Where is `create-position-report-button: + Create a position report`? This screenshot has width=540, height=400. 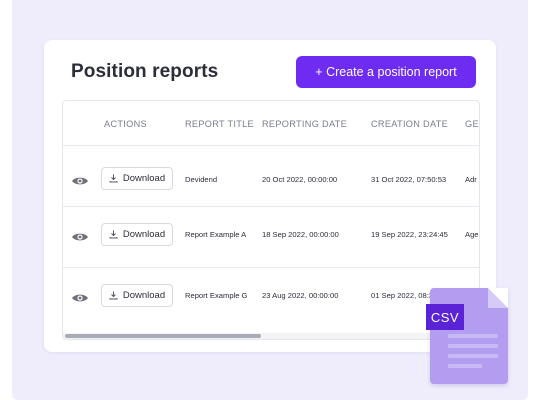 create-position-report-button: + Create a position report is located at coordinates (386, 72).